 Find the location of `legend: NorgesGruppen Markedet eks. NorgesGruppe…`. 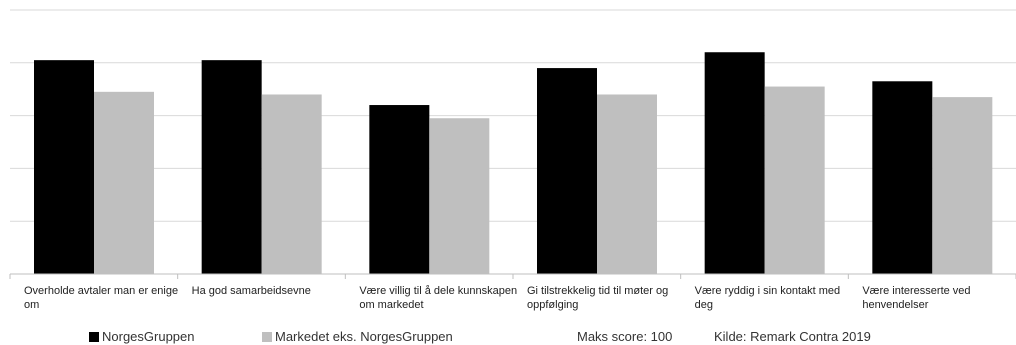

legend: NorgesGruppen Markedet eks. NorgesGruppe… is located at coordinates (508, 337).